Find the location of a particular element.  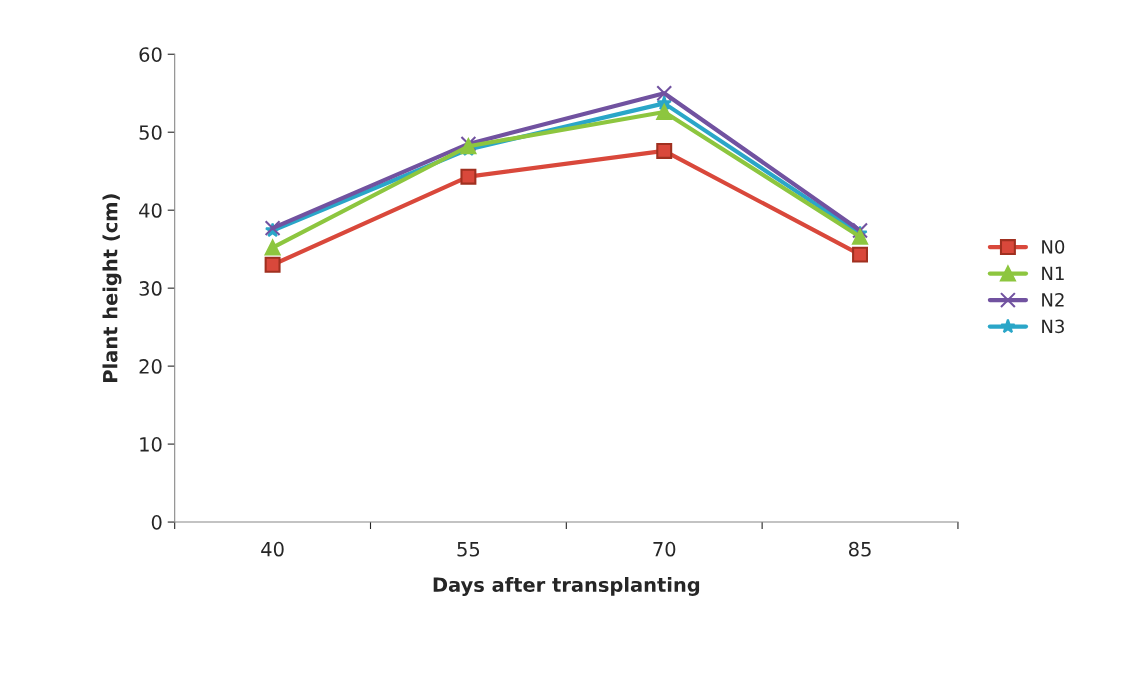

legend-label: N2 is located at coordinates (1053, 299).